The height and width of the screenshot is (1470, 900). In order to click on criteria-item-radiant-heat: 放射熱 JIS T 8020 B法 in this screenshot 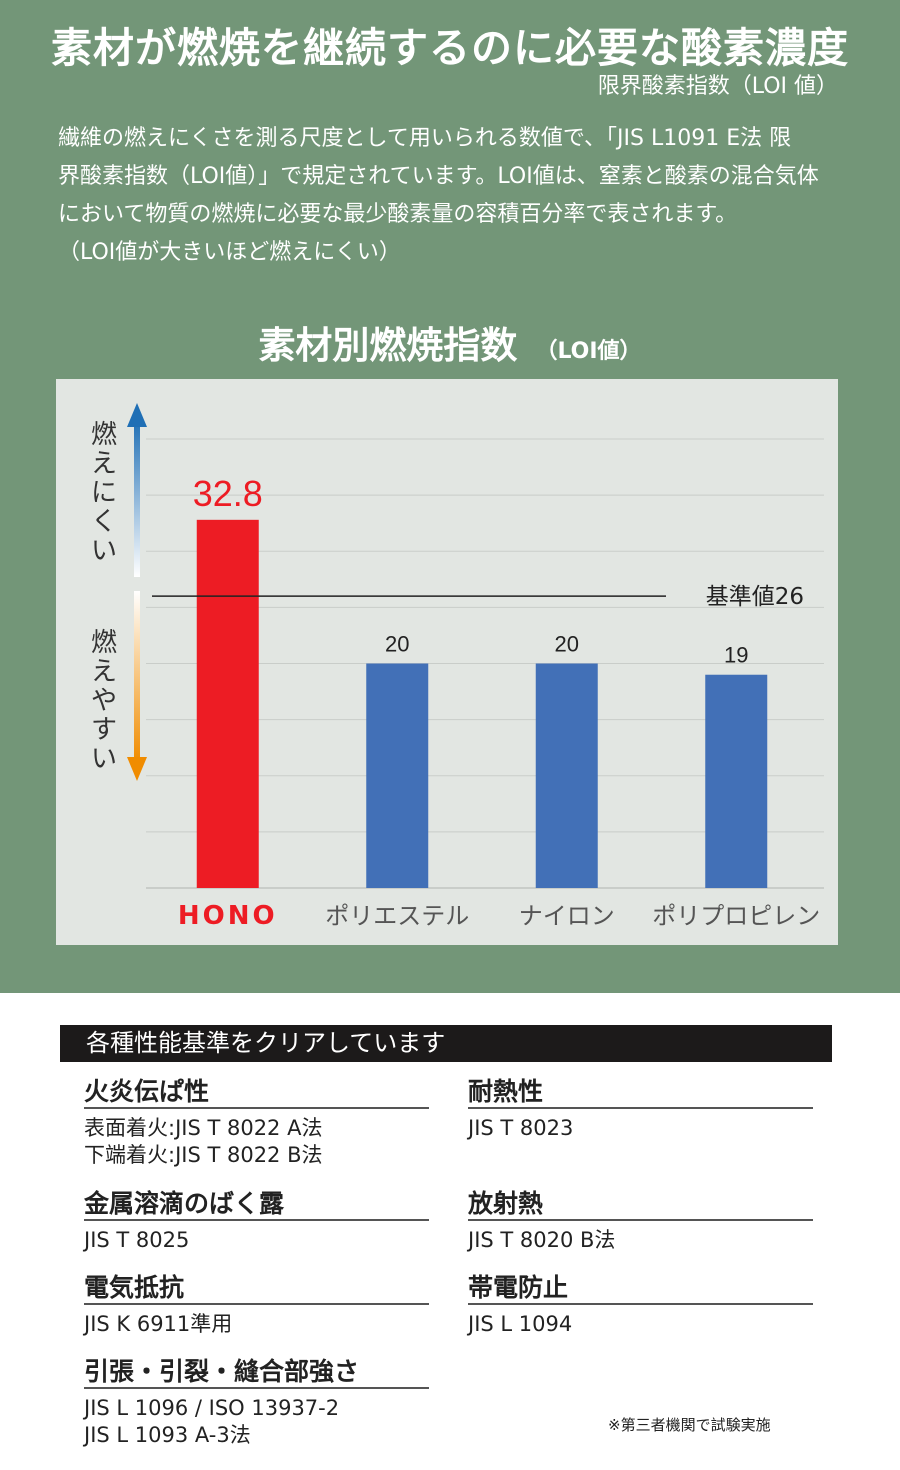, I will do `click(640, 1219)`.